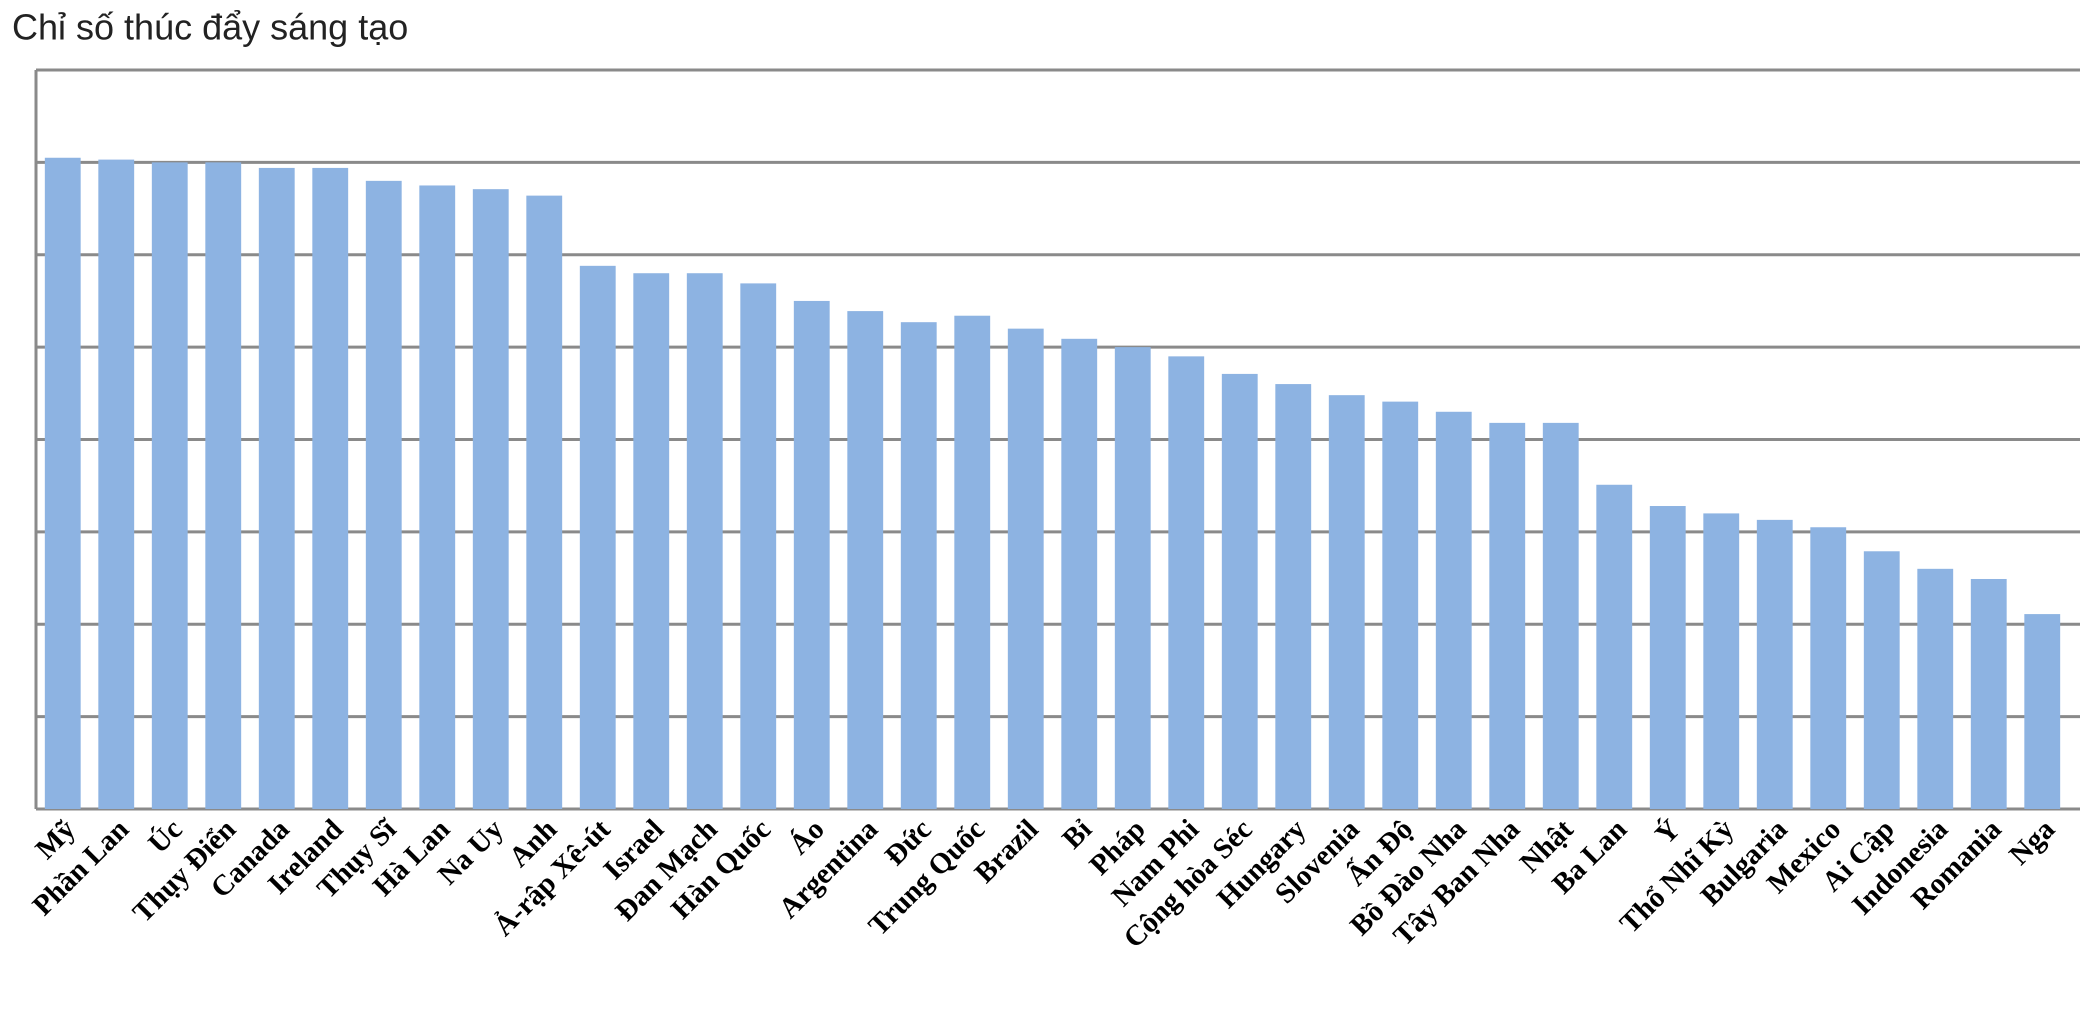  I want to click on x-tick-label: Argentina, so click(829, 869).